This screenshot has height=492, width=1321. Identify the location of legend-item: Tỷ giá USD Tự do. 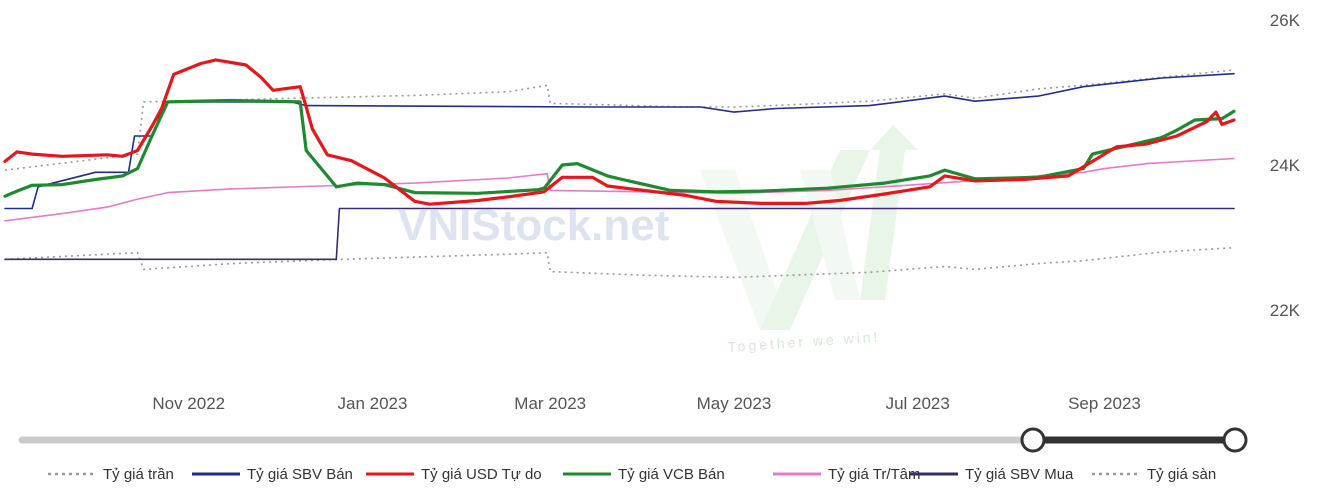
(454, 474).